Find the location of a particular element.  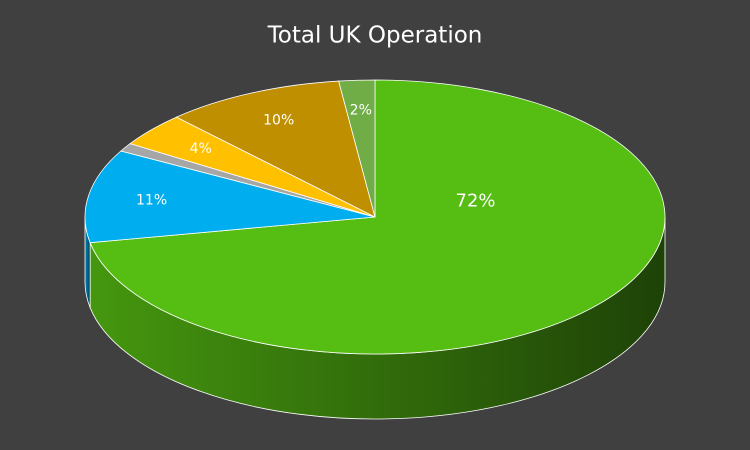

chart-title: Total UK Operation is located at coordinates (375, 36).